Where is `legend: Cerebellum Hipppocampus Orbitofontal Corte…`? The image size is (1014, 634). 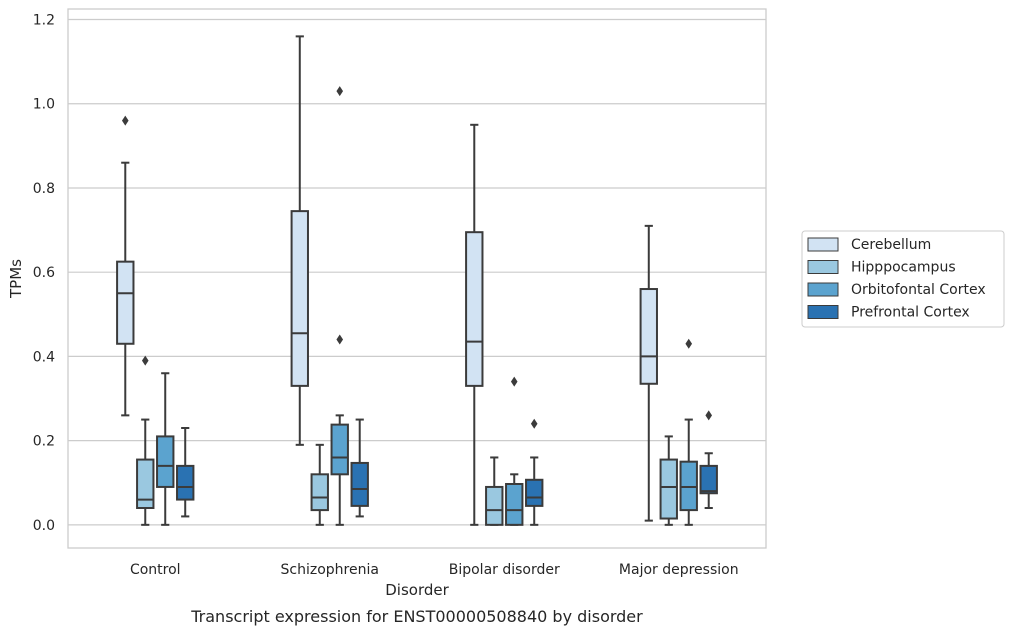
legend: Cerebellum Hipppocampus Orbitofontal Corte… is located at coordinates (903, 279).